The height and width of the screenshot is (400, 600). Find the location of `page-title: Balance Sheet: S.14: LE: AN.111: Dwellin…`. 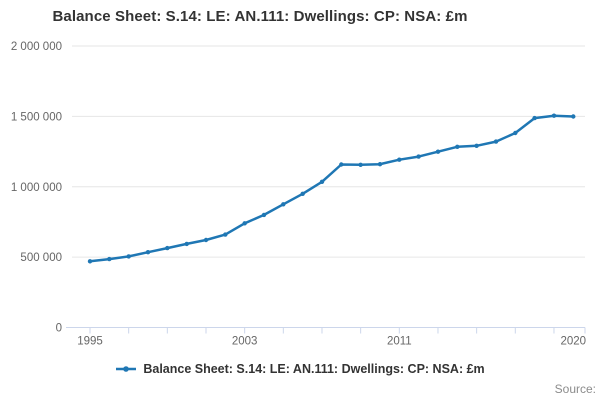

page-title: Balance Sheet: S.14: LE: AN.111: Dwellin… is located at coordinates (260, 16).